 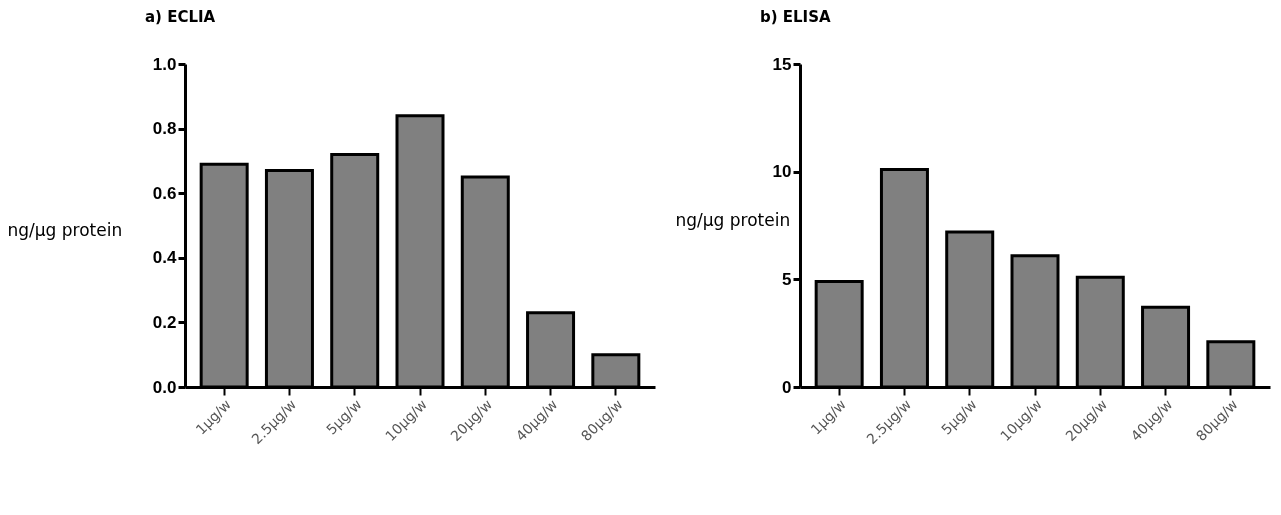 I want to click on y-tick-label: 0.0, so click(x=164, y=387).